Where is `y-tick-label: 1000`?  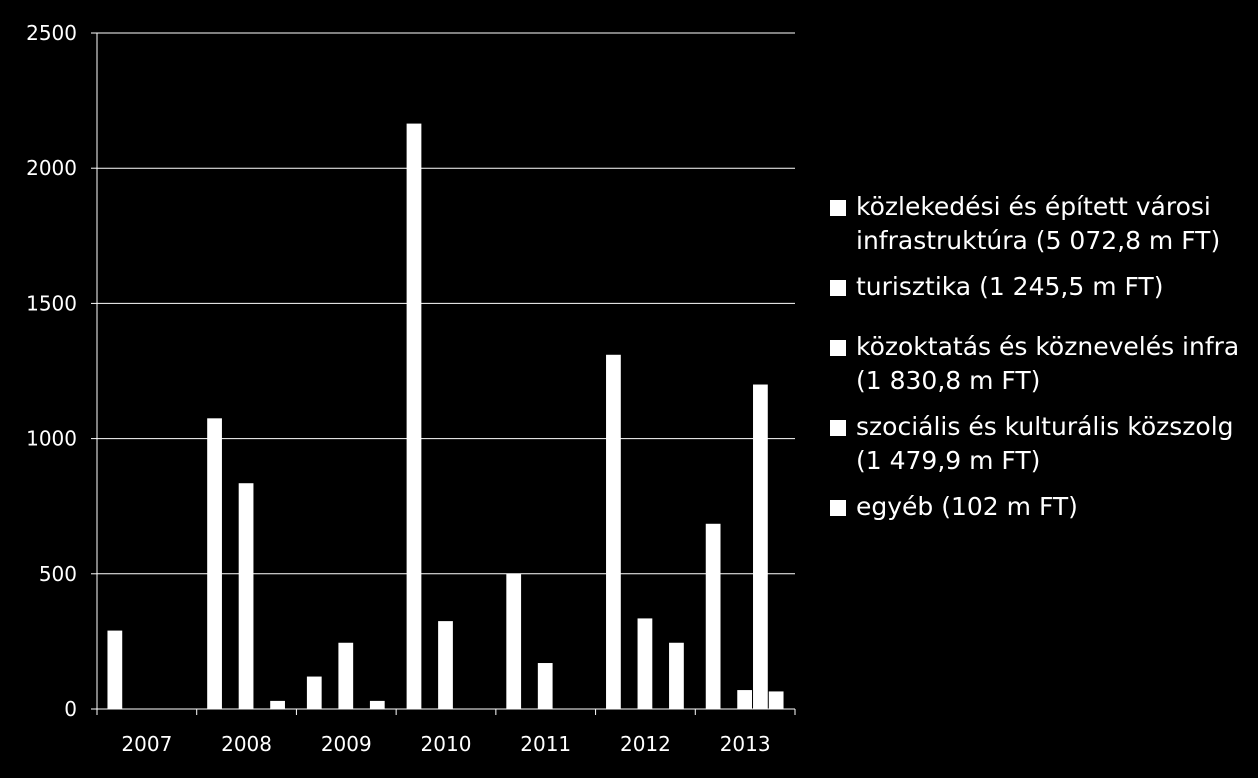 y-tick-label: 1000 is located at coordinates (51, 439).